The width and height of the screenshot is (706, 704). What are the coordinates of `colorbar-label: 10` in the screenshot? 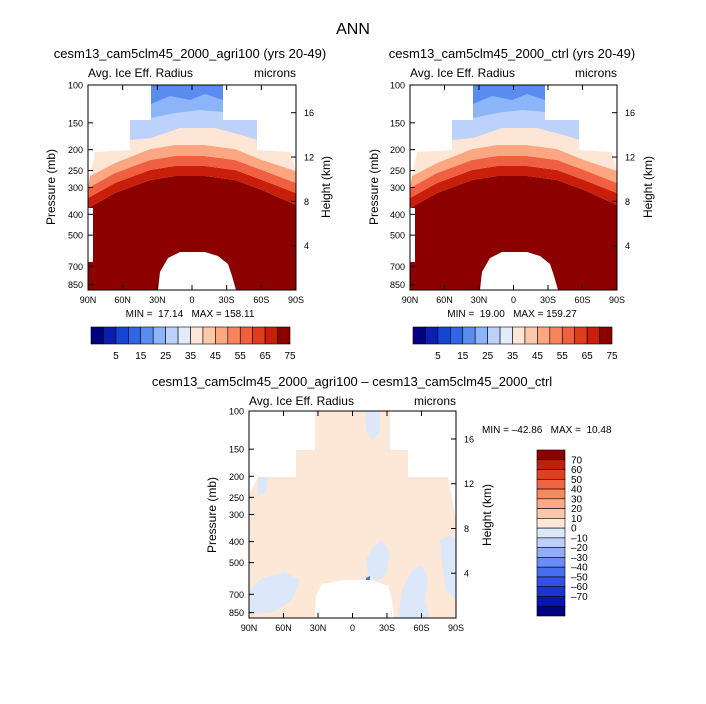 It's located at (577, 519).